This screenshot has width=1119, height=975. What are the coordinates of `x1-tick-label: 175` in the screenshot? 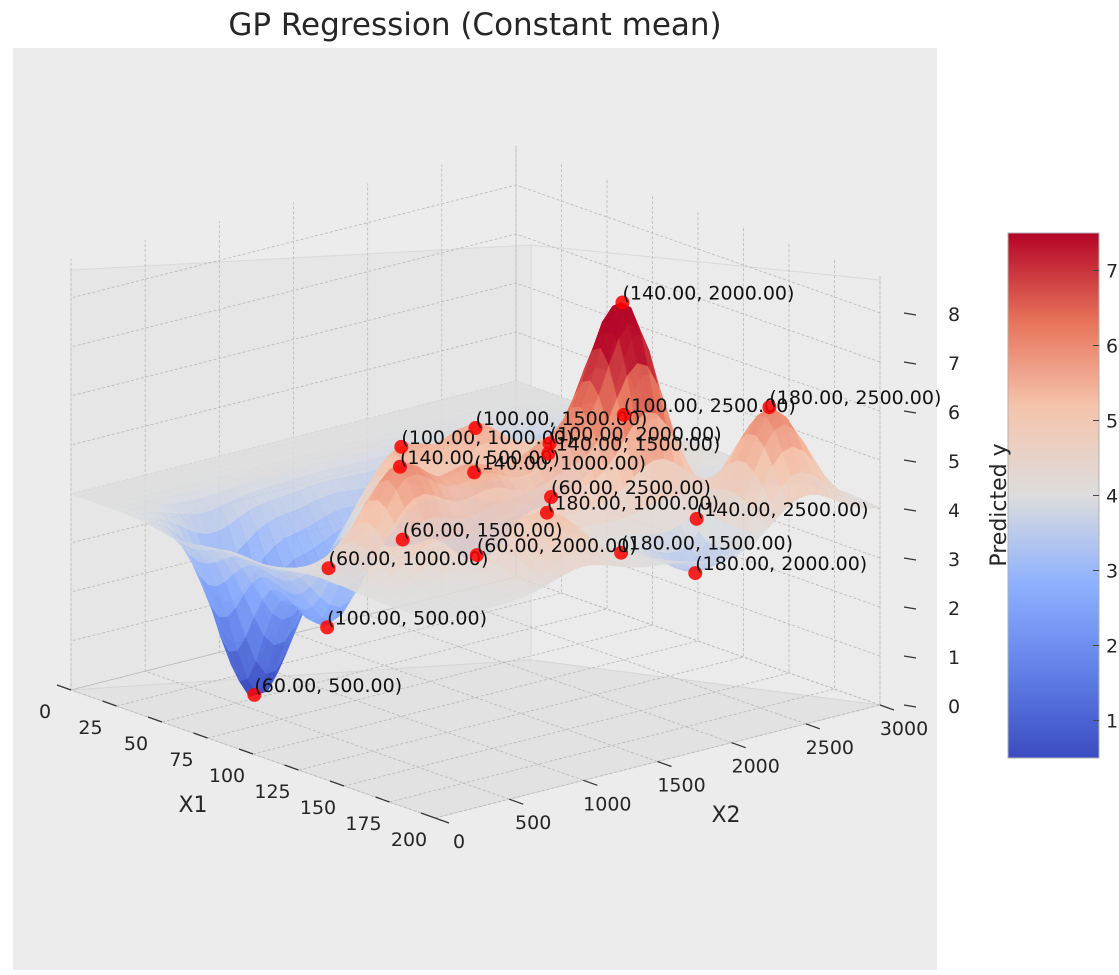 It's located at (363, 824).